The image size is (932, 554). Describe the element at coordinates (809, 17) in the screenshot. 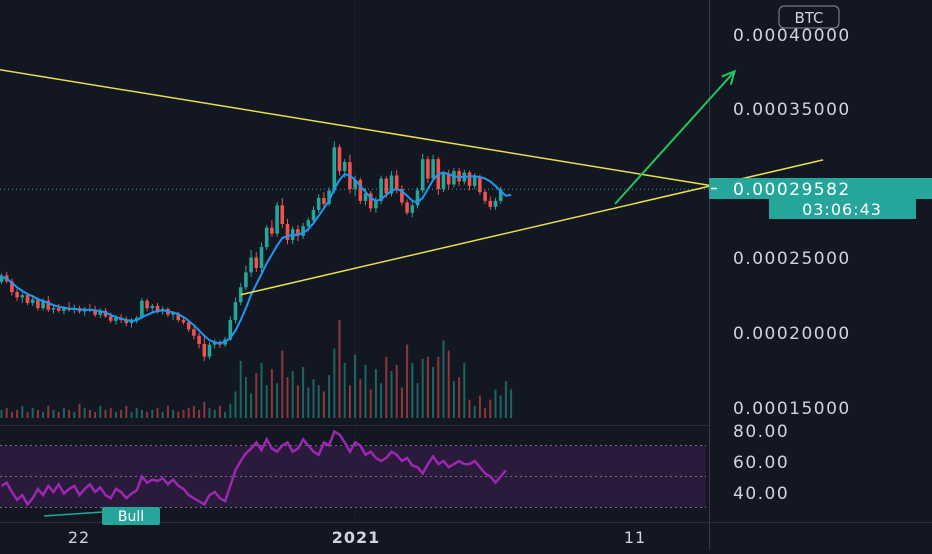

I see `symbol-badge` at that location.